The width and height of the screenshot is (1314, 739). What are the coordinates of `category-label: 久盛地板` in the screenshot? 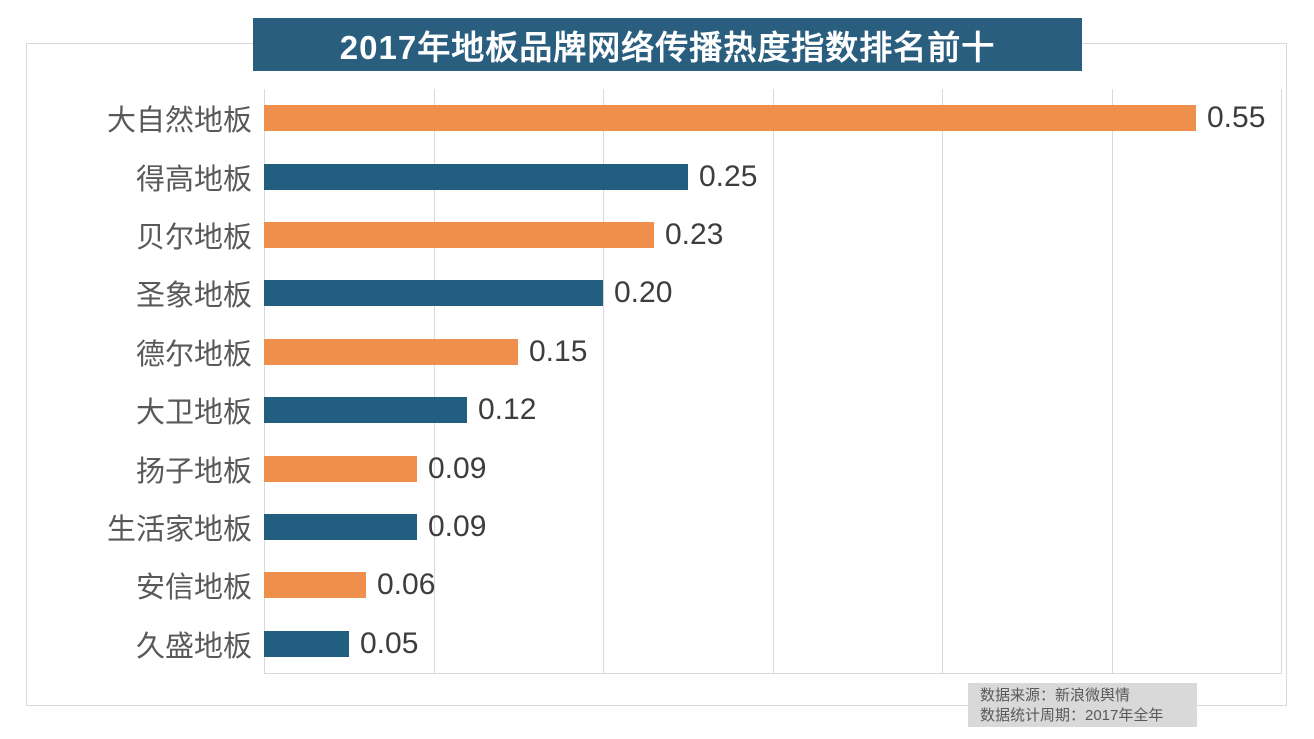 It's located at (193, 646).